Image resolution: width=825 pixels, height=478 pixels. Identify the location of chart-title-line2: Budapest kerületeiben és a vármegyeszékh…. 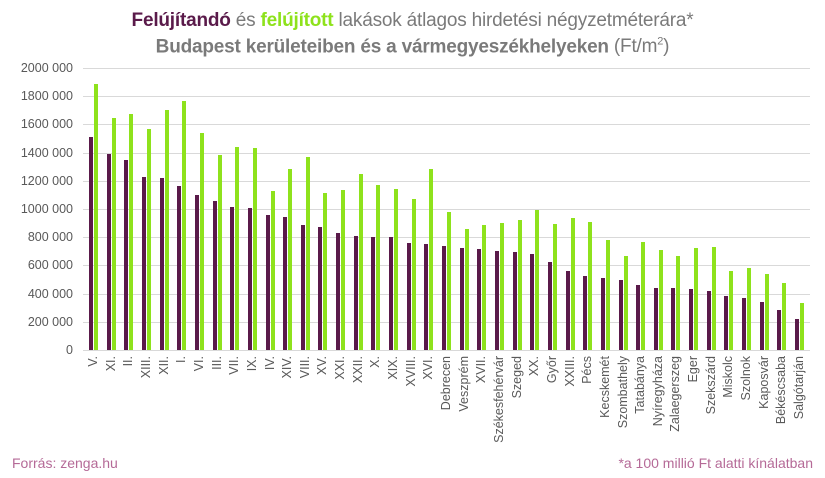
(412, 47).